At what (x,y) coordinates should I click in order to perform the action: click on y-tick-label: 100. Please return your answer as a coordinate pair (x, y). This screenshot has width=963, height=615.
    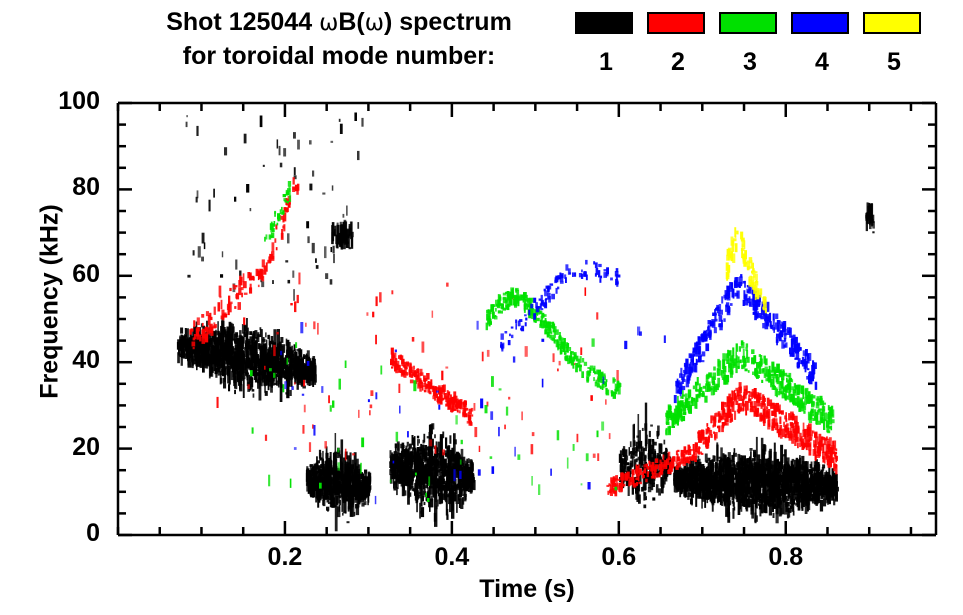
    Looking at the image, I should click on (79, 101).